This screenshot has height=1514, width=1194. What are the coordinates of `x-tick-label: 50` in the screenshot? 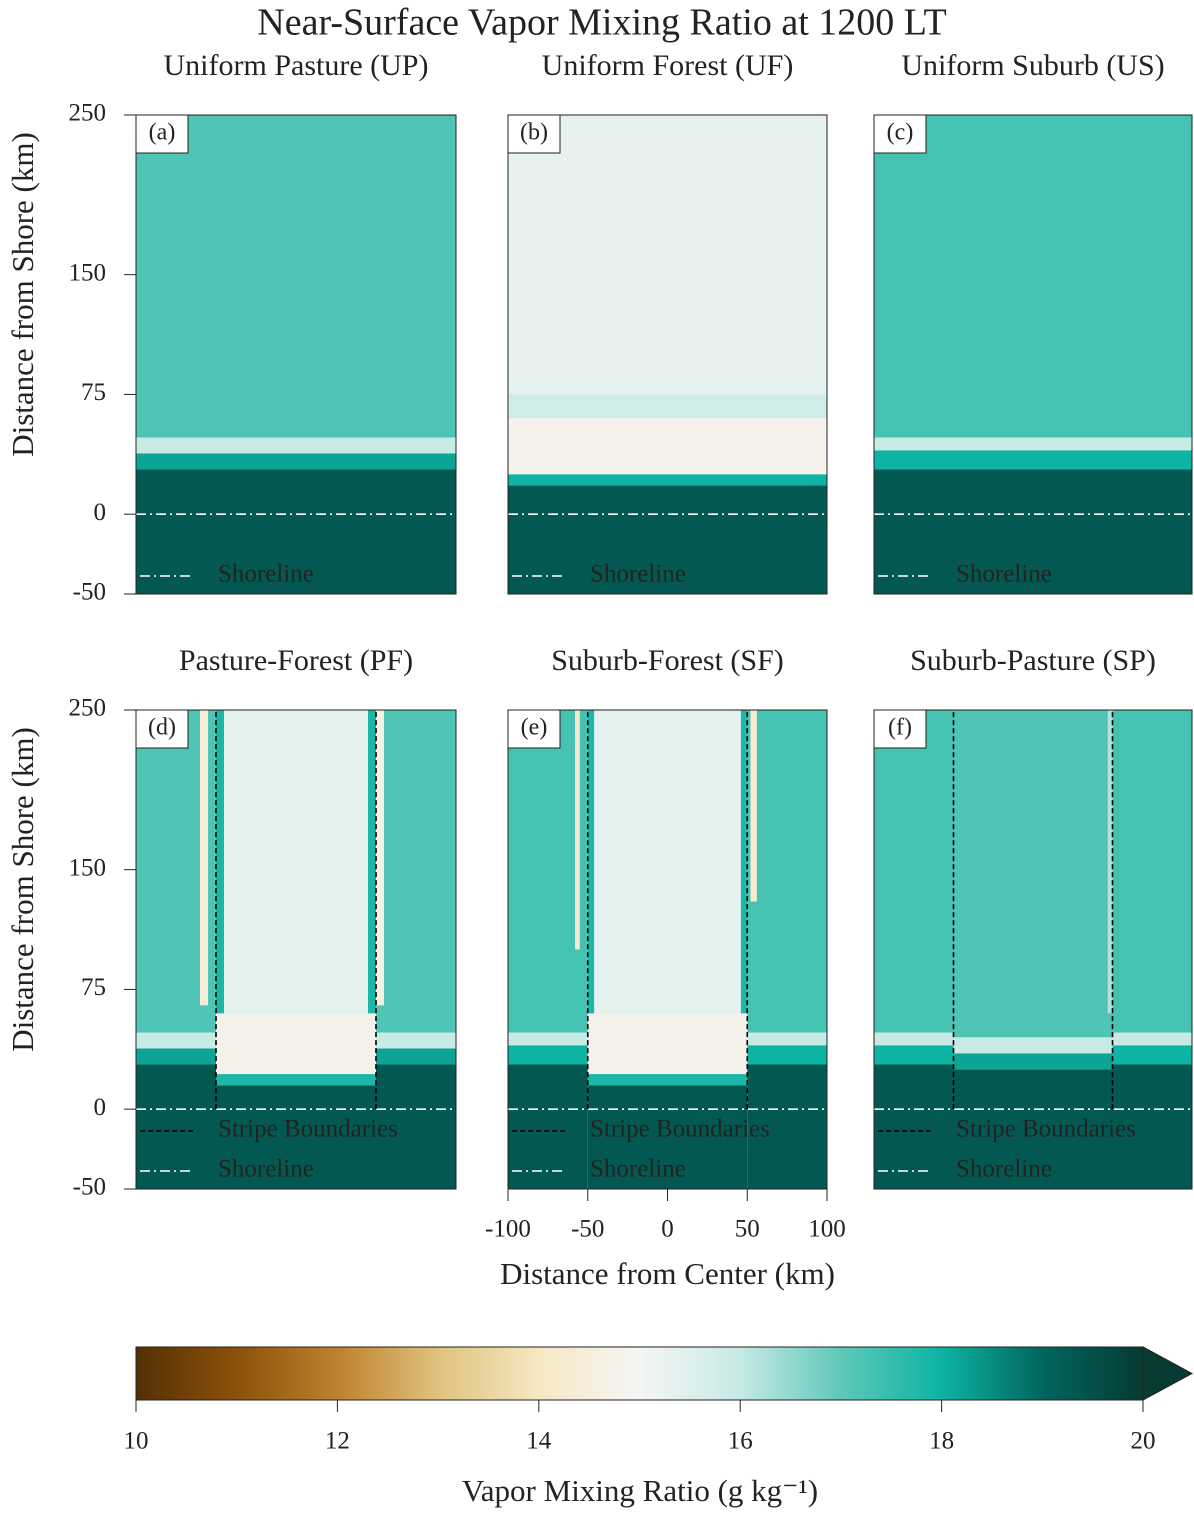 It's located at (747, 1229).